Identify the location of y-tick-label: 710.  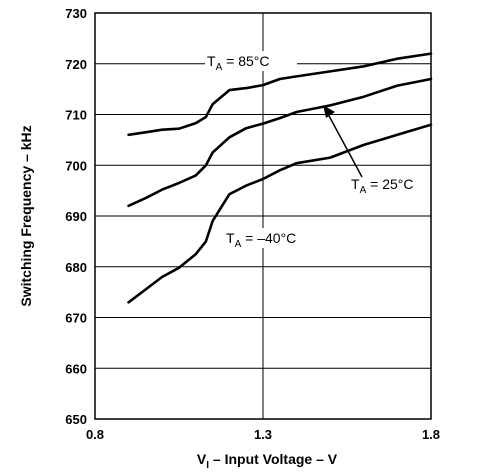
(76, 115).